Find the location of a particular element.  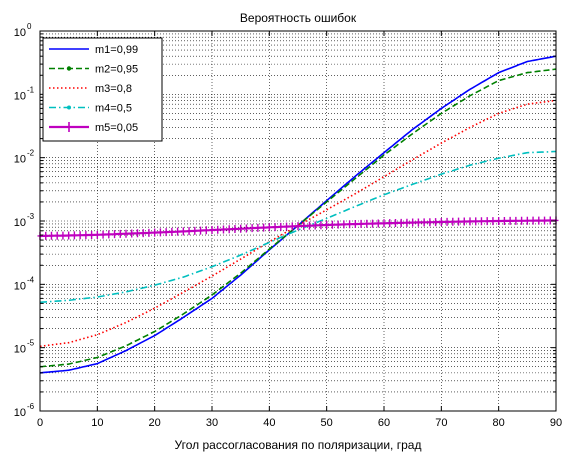

x-tick-label: 90 is located at coordinates (556, 423).